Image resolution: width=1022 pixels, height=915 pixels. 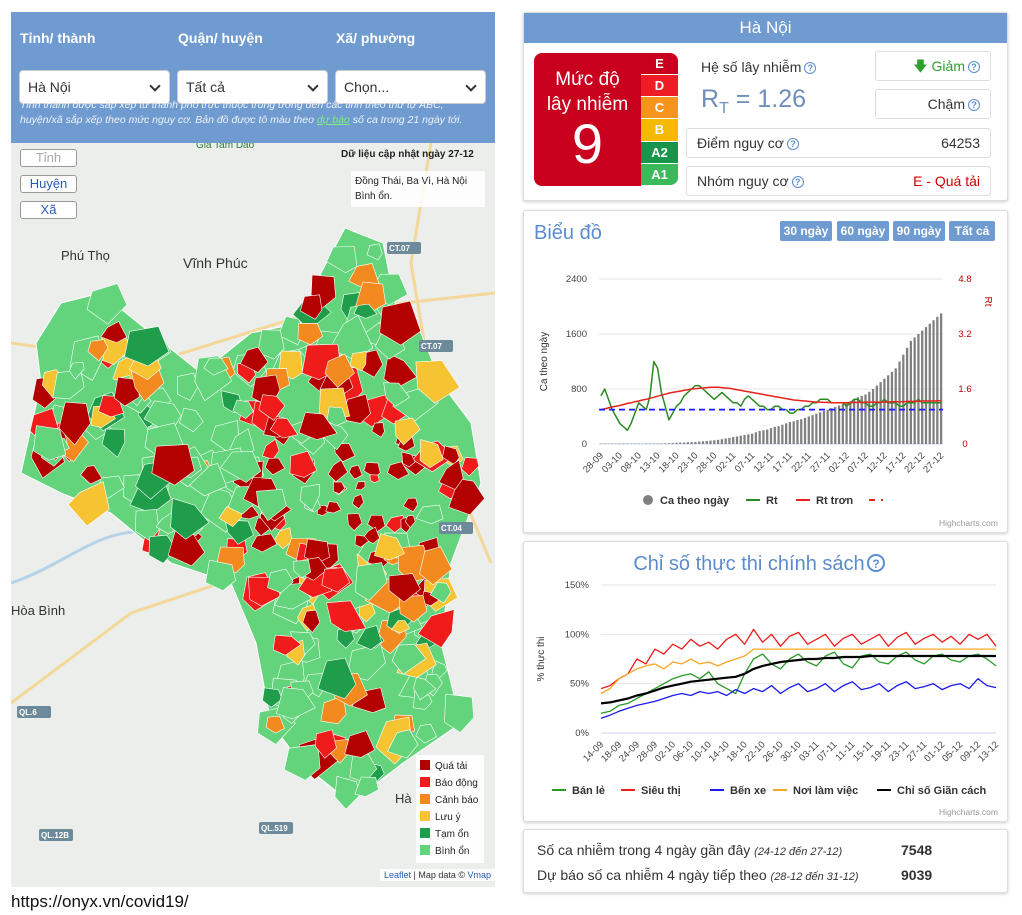 What do you see at coordinates (753, 101) in the screenshot?
I see `rt-value-row: RT = 1.26` at bounding box center [753, 101].